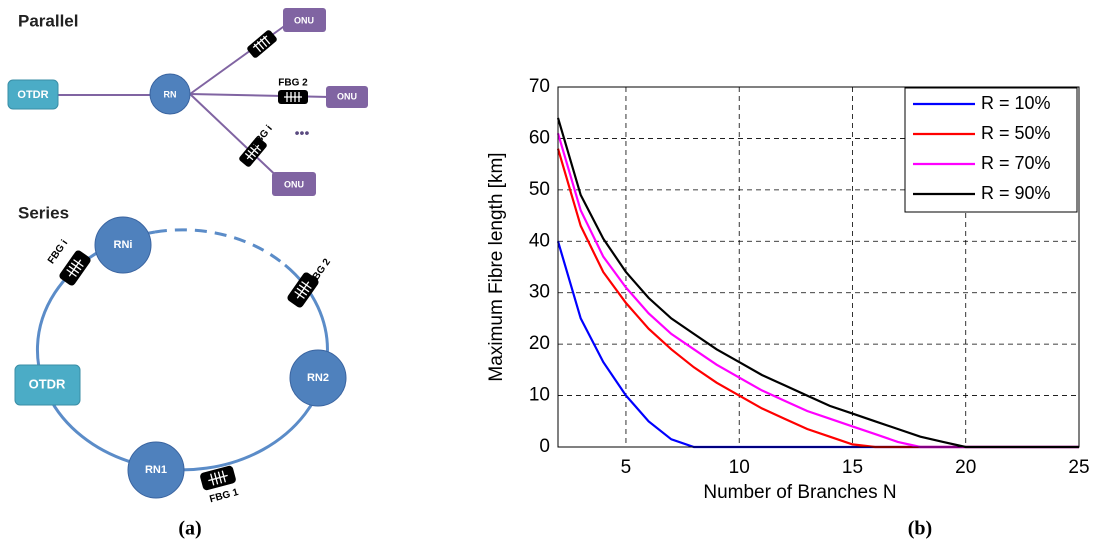  Describe the element at coordinates (539, 395) in the screenshot. I see `y-tick-label: 10` at that location.